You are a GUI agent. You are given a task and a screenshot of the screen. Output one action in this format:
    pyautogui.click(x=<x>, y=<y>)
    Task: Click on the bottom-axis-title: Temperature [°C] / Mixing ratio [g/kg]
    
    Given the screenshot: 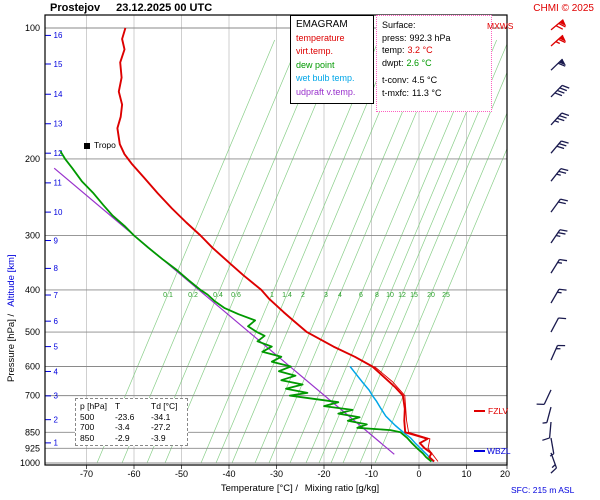 What is the action you would take?
    pyautogui.click(x=300, y=488)
    